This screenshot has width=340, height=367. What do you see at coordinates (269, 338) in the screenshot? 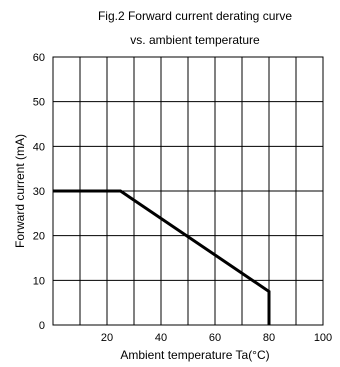
I see `x-tick-label: 80` at bounding box center [269, 338].